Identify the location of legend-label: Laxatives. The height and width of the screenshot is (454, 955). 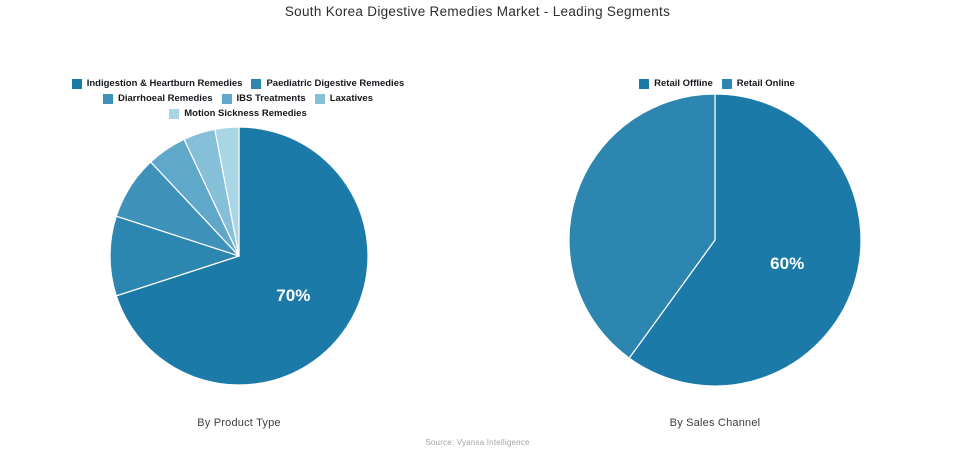
(351, 98).